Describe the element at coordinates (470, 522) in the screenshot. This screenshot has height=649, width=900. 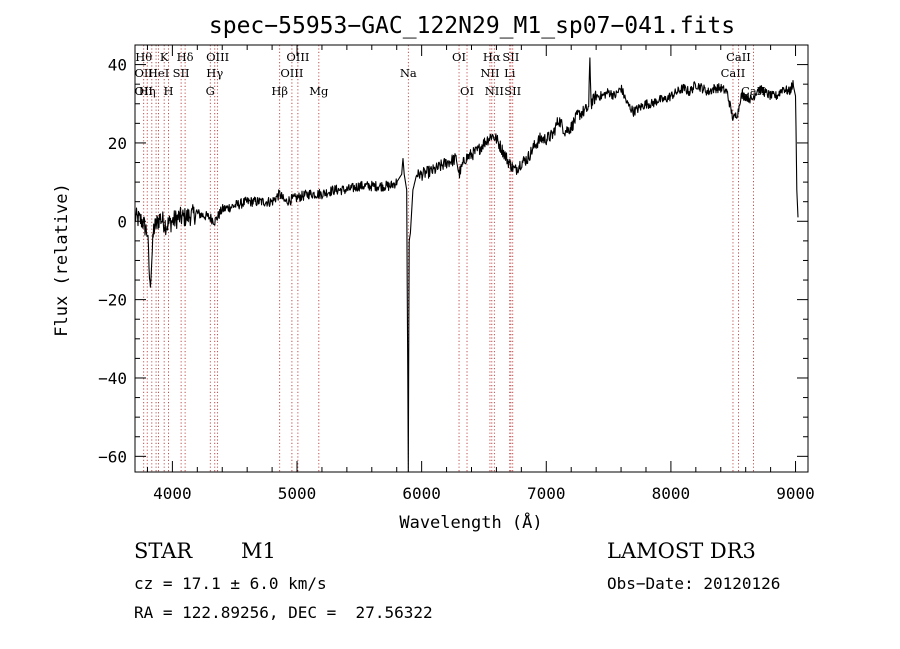
I see `x-axis-label: Wavelength (Å)` at that location.